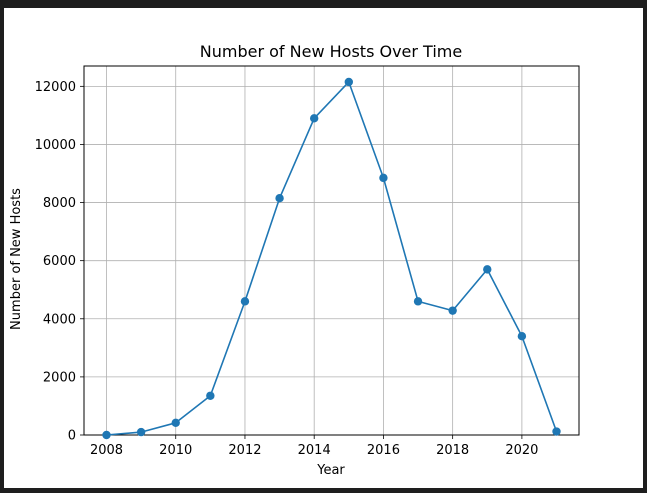 Image resolution: width=647 pixels, height=493 pixels. Describe the element at coordinates (210, 395) in the screenshot. I see `data-point-2011` at that location.